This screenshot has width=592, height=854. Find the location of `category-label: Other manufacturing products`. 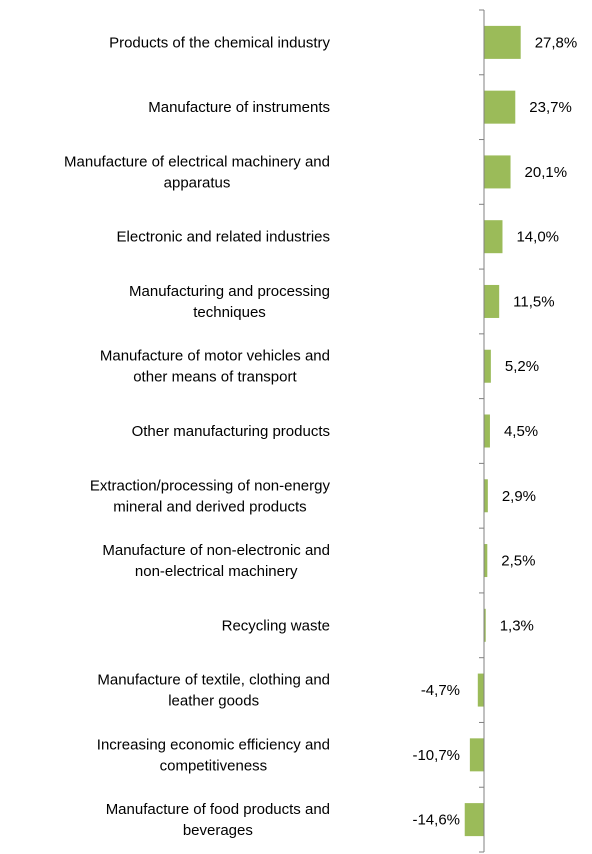

category-label: Other manufacturing products is located at coordinates (231, 431).